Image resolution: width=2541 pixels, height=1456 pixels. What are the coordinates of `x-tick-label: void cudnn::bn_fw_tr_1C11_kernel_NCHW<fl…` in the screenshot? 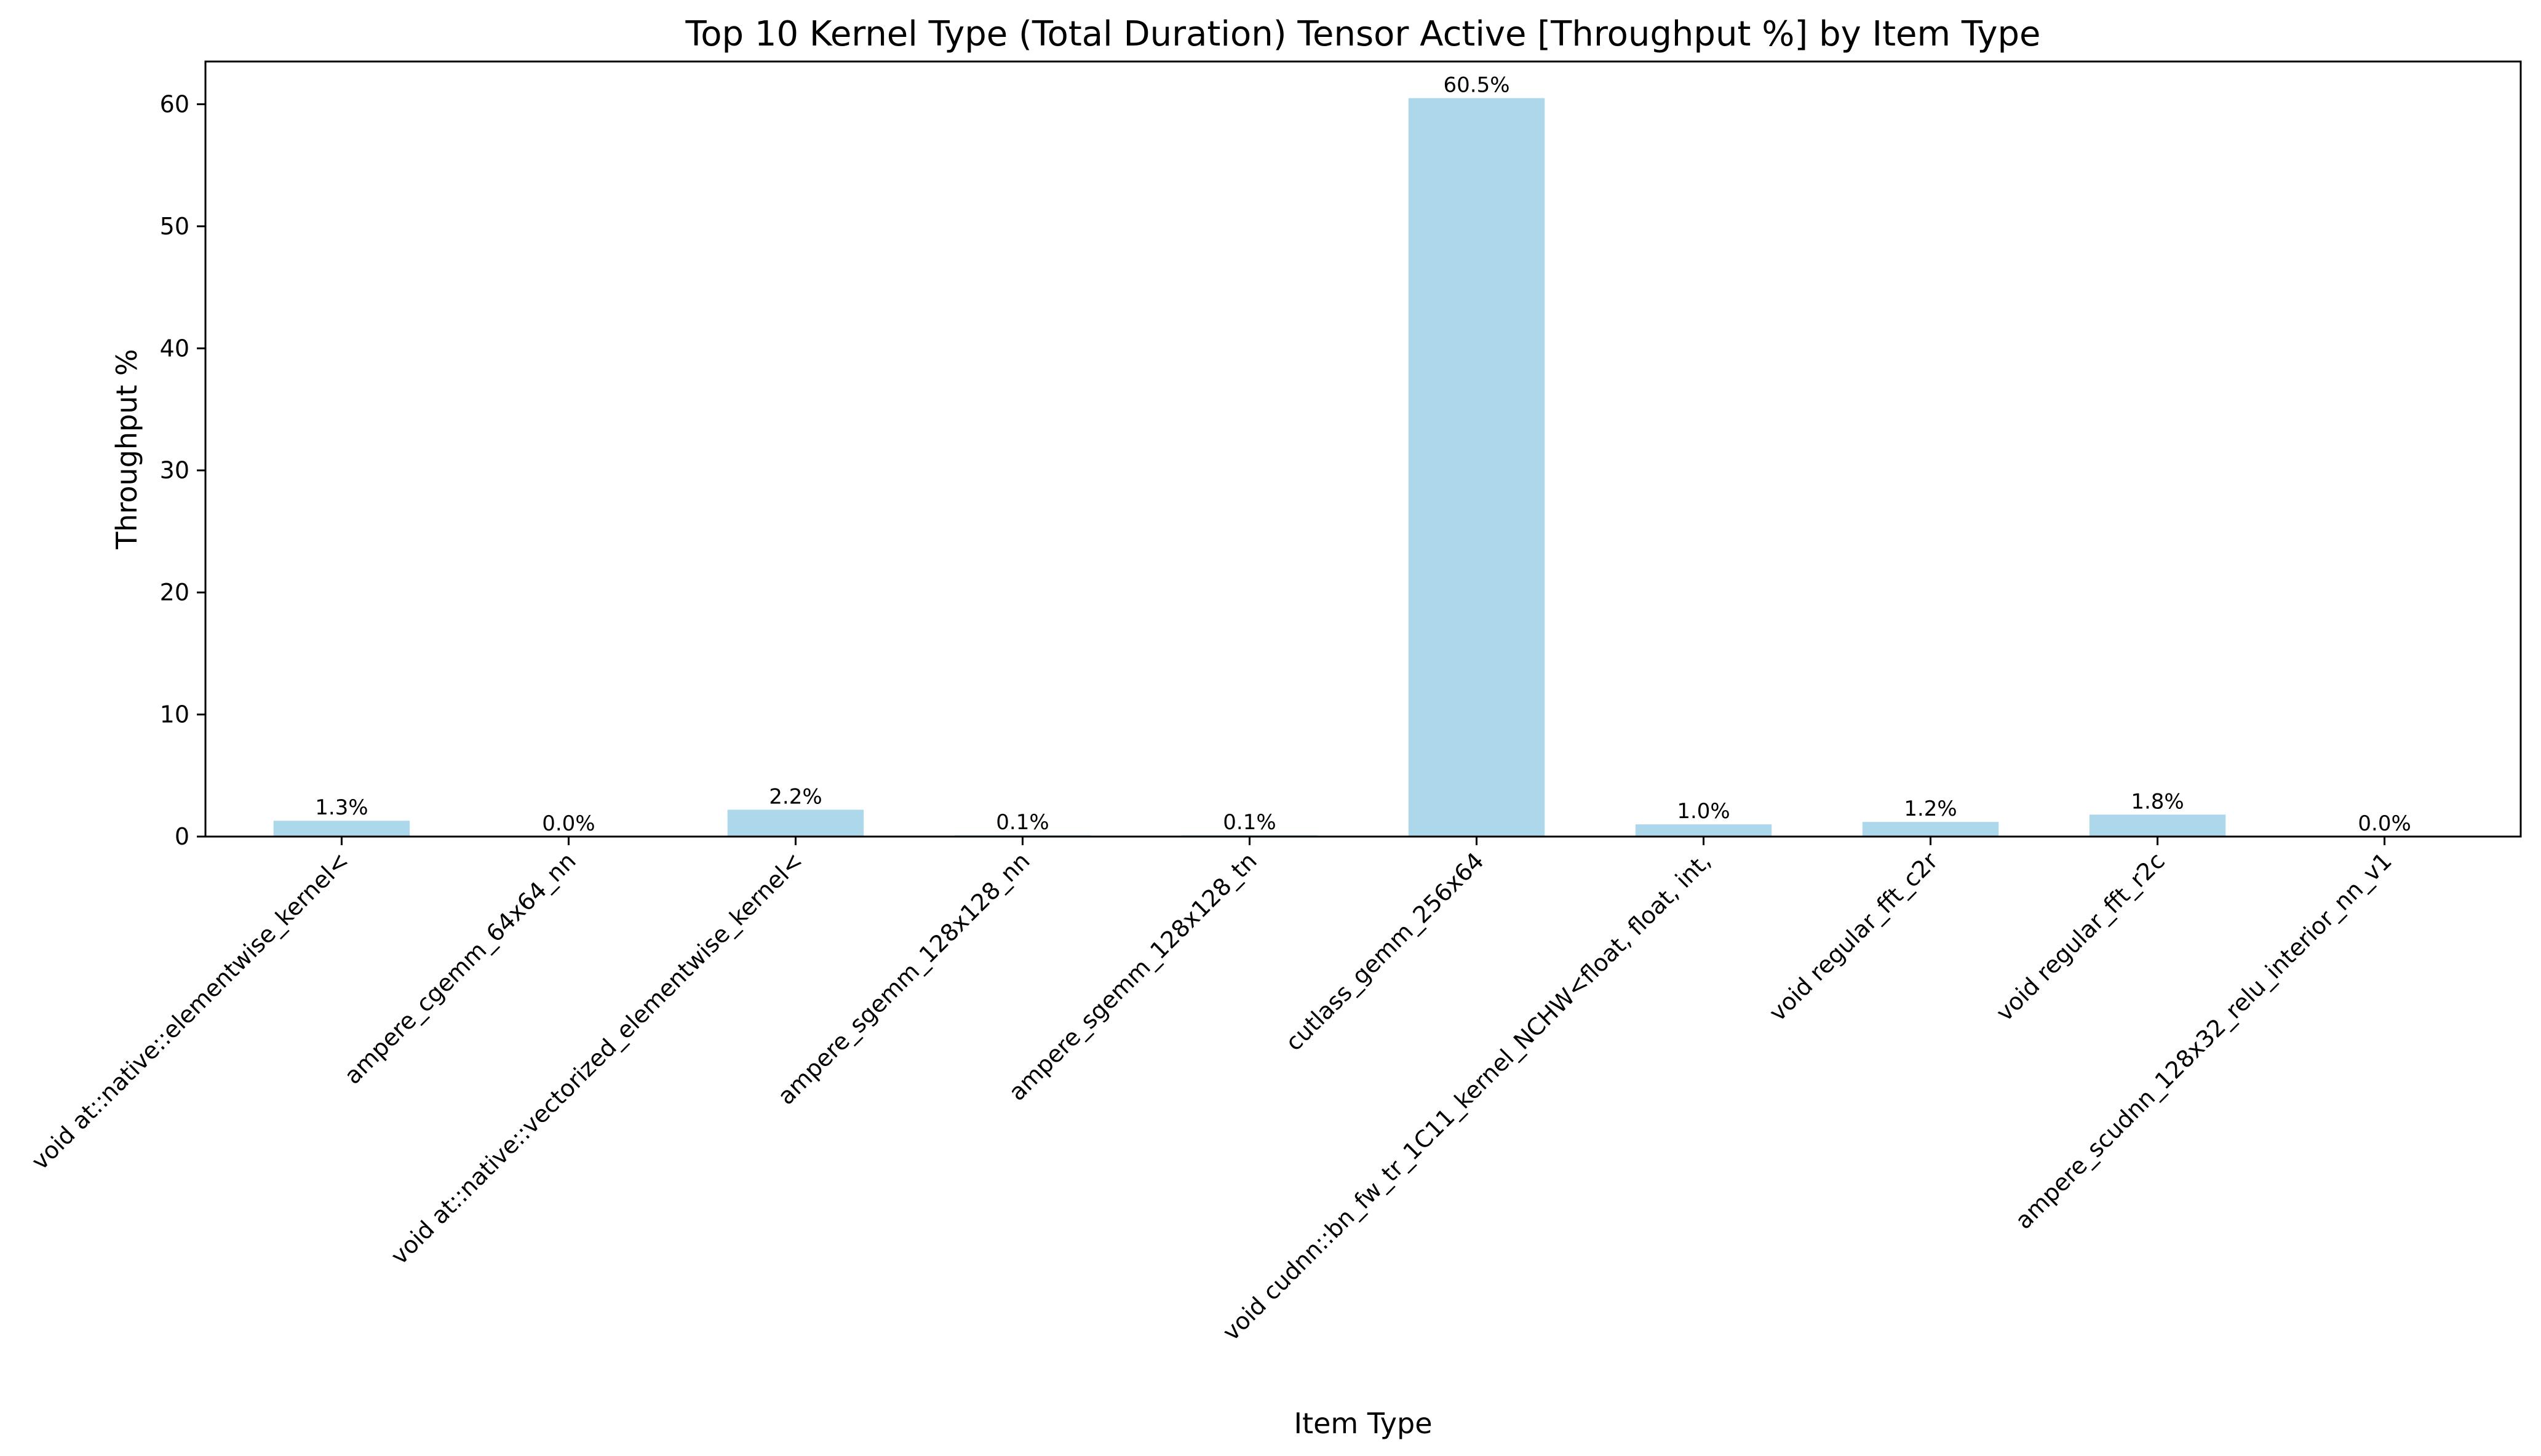 It's located at (1467, 1096).